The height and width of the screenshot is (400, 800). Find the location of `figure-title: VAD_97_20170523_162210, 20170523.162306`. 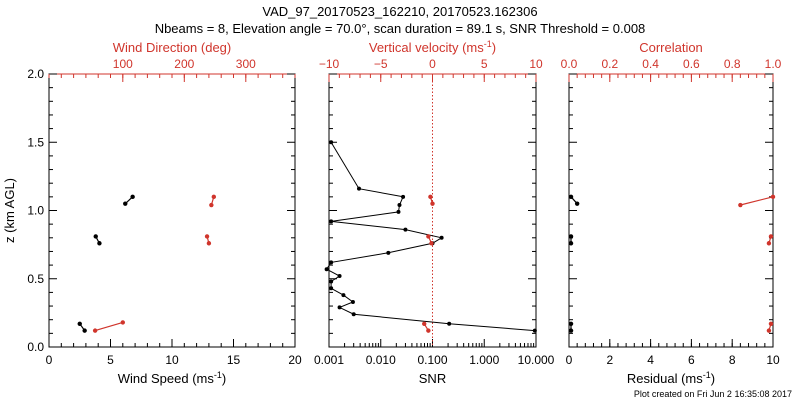

figure-title: VAD_97_20170523_162210, 20170523.162306 is located at coordinates (399, 11).